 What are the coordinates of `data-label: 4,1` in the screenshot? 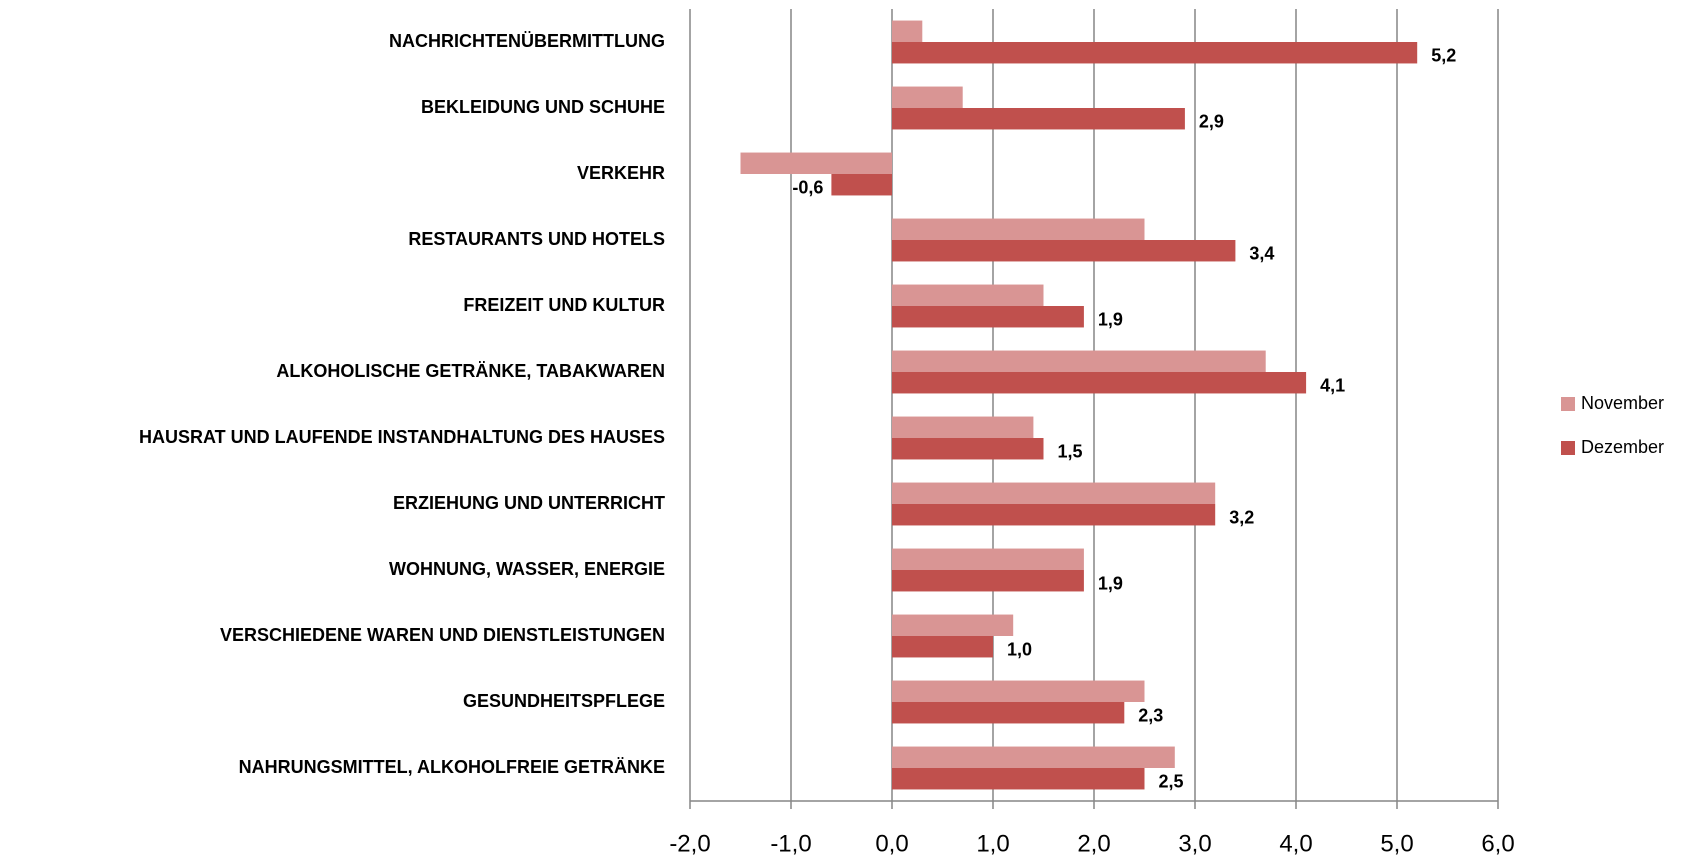 It's located at (1332, 385).